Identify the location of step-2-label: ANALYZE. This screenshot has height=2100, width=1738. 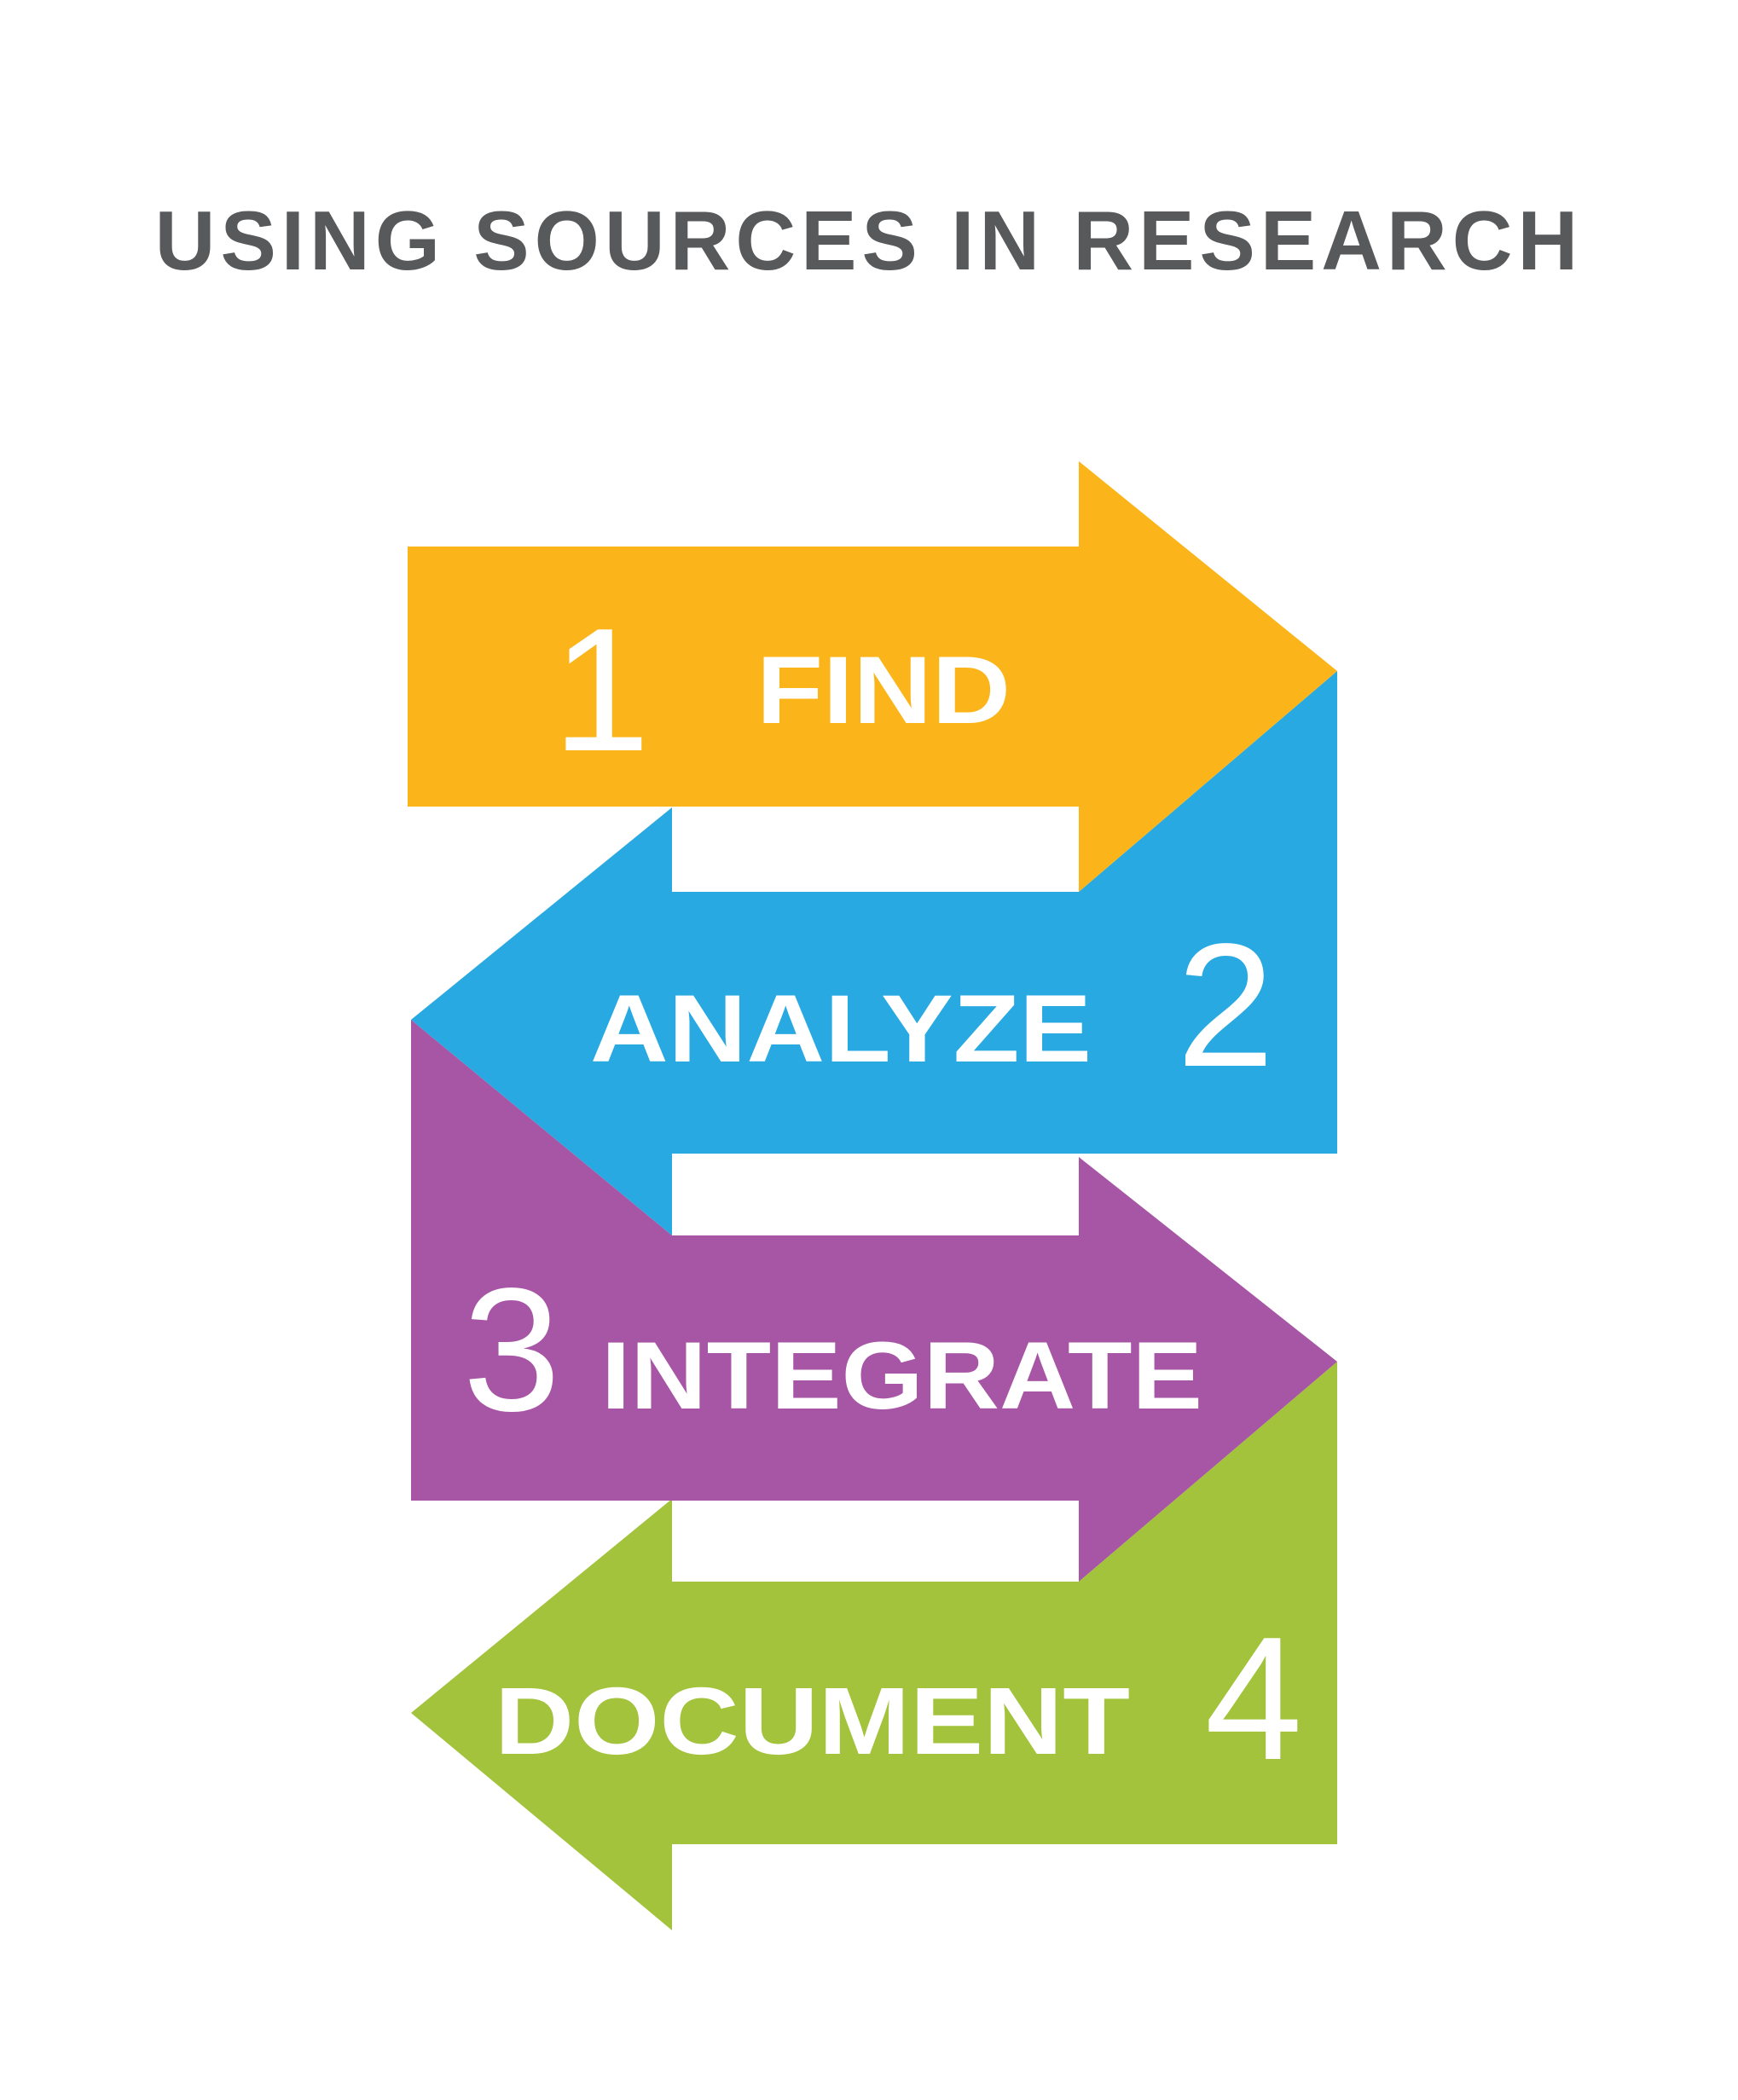
(841, 1028).